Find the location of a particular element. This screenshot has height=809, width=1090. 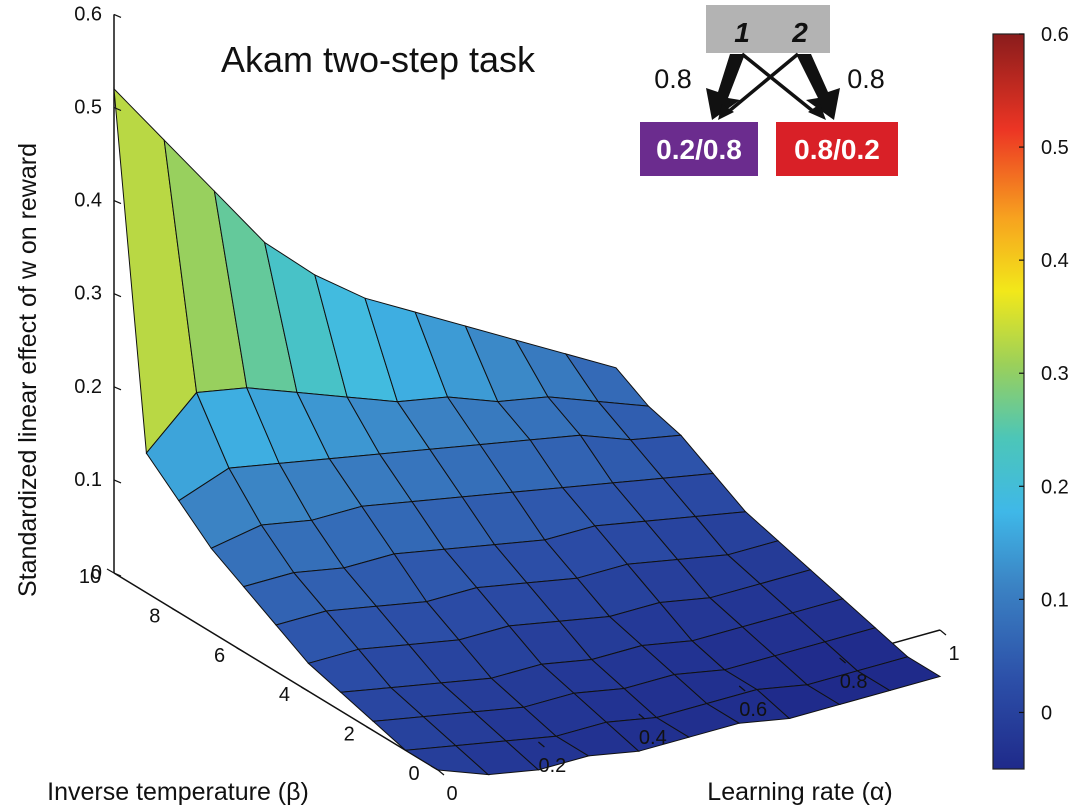

y-tick-label: 2 is located at coordinates (349, 735).